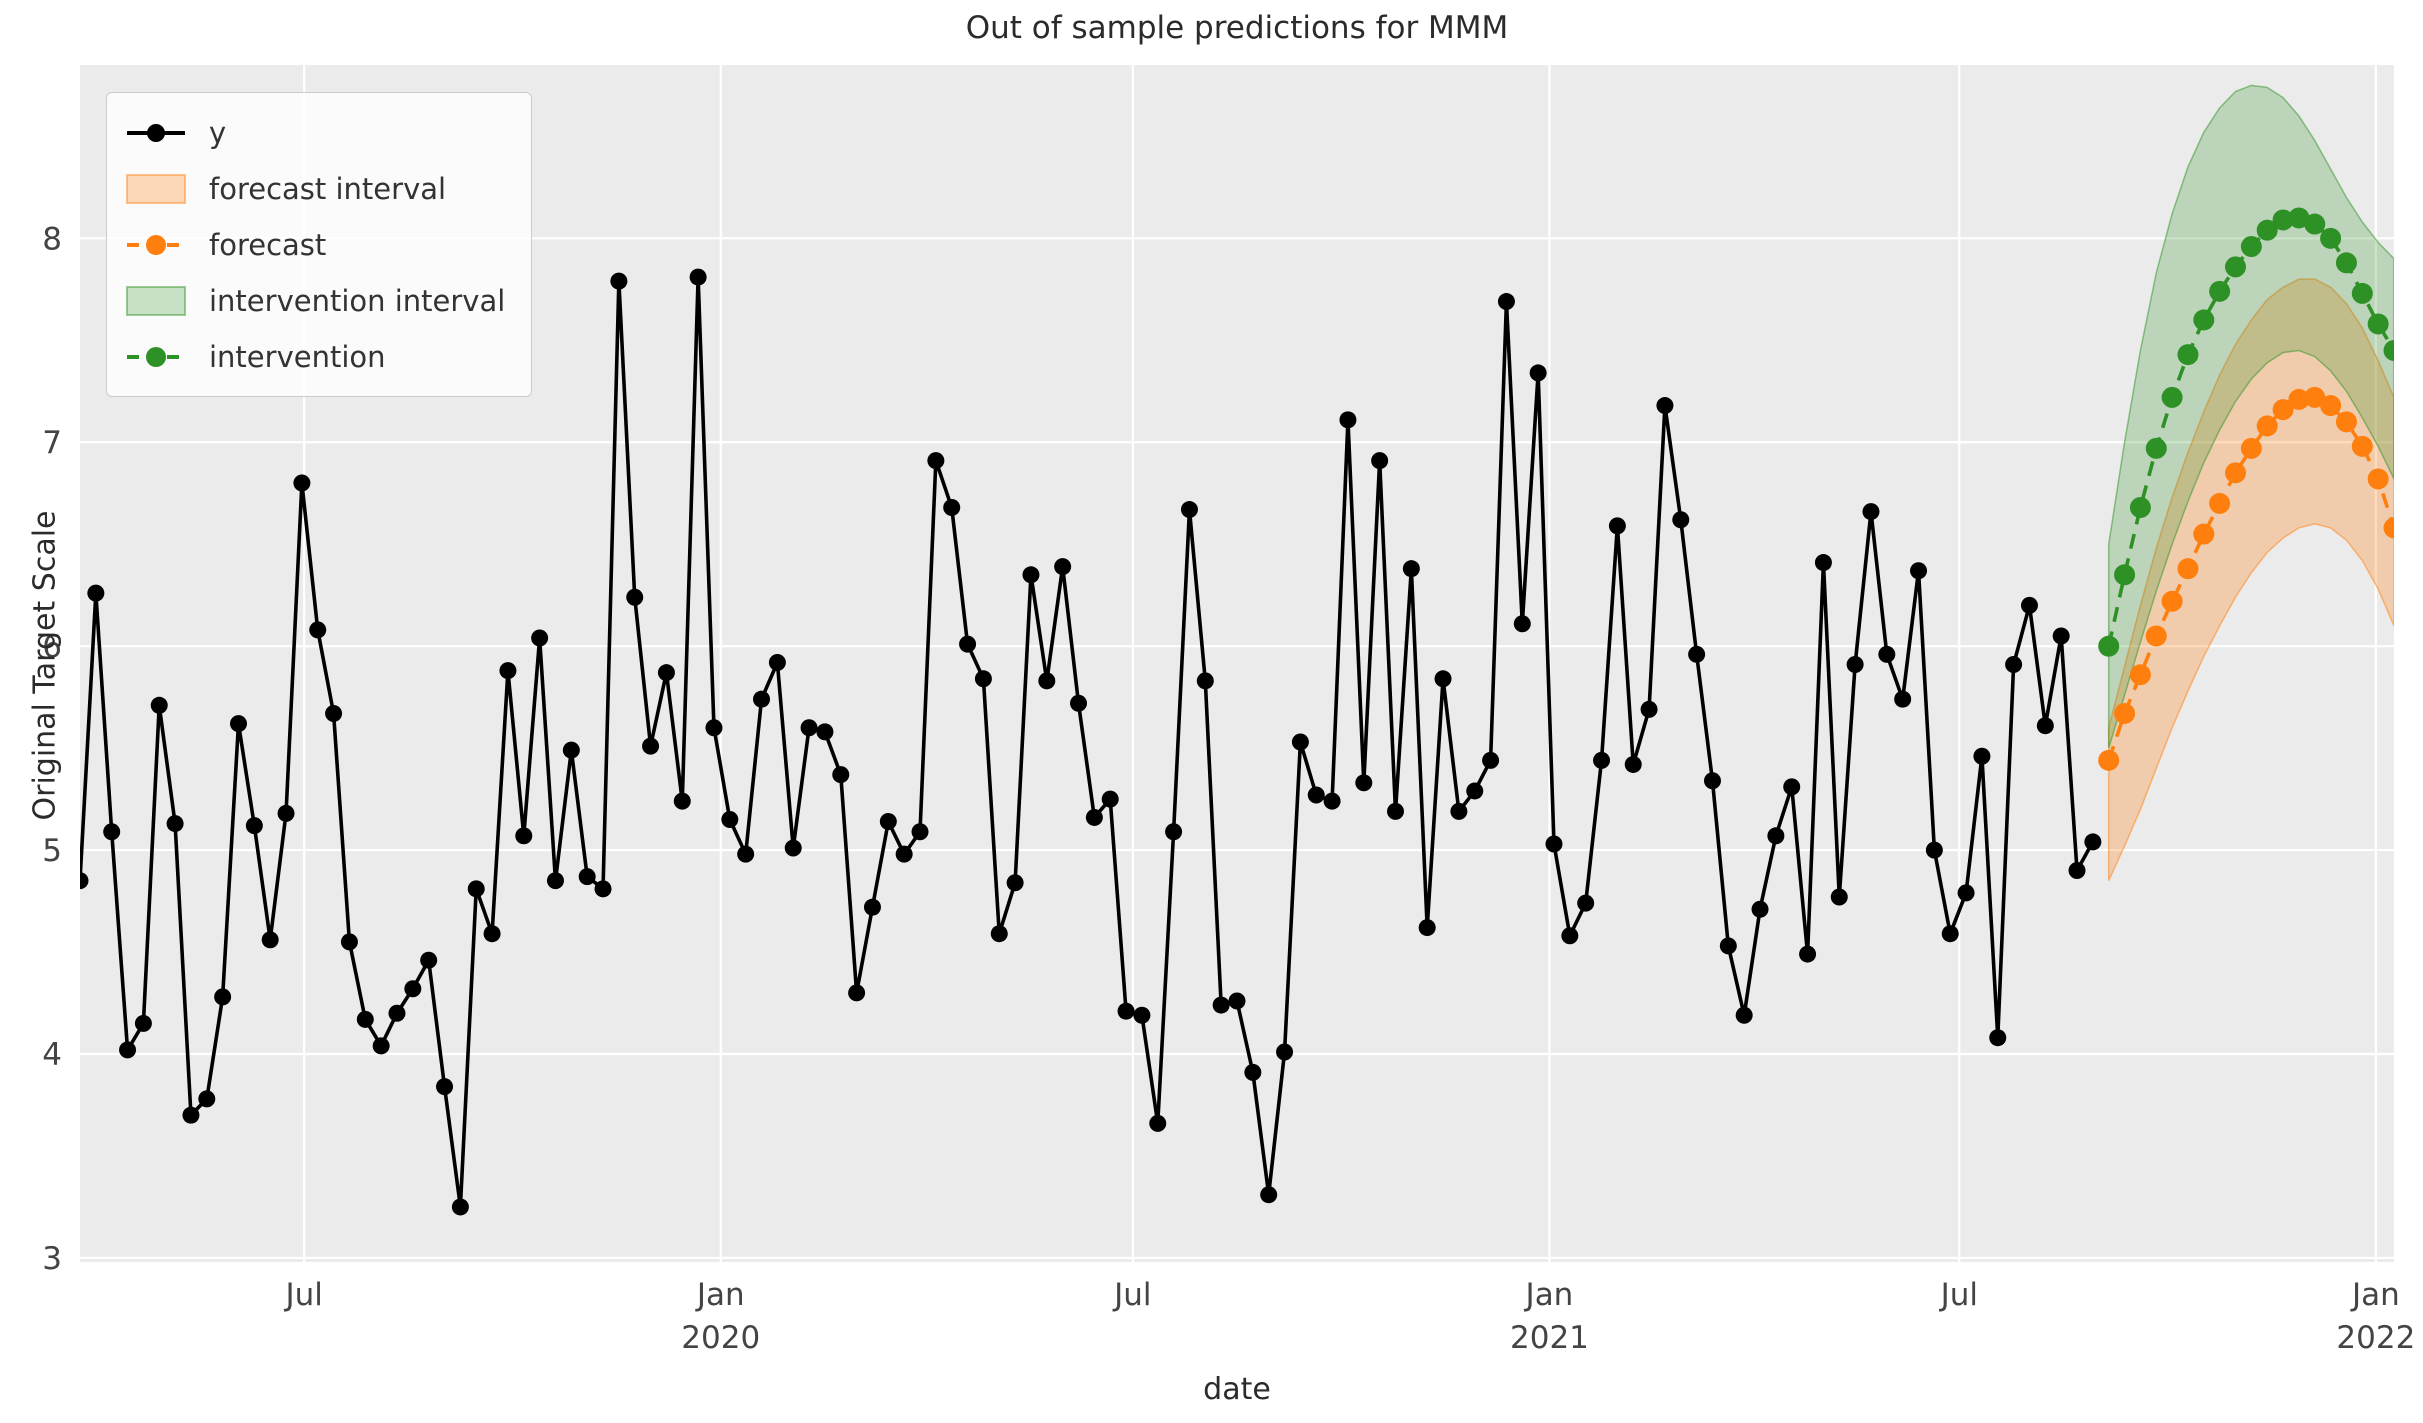 The image size is (2423, 1423). Describe the element at coordinates (2246, 578) in the screenshot. I see `forecast-series-markers` at that location.